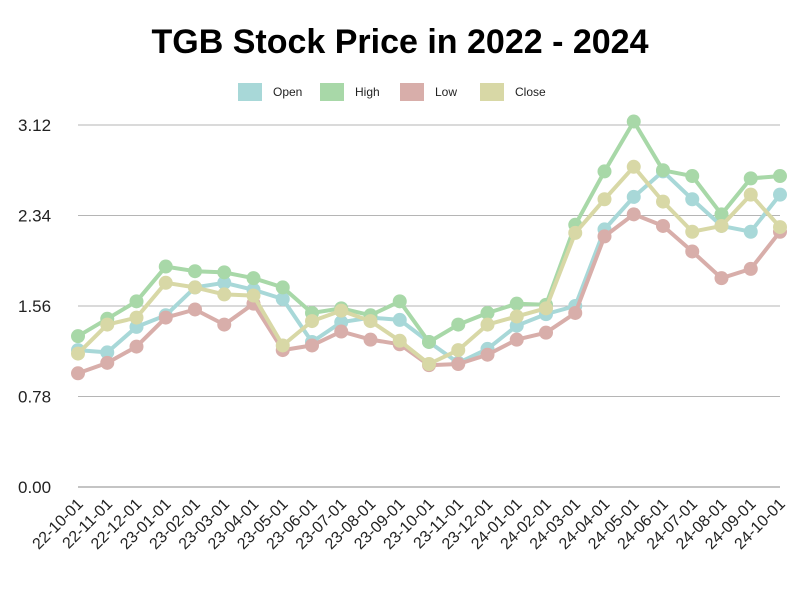 This screenshot has width=800, height=600. What do you see at coordinates (399, 42) in the screenshot?
I see `chart-title: TGB Stock Price in 2022 - 2024` at bounding box center [399, 42].